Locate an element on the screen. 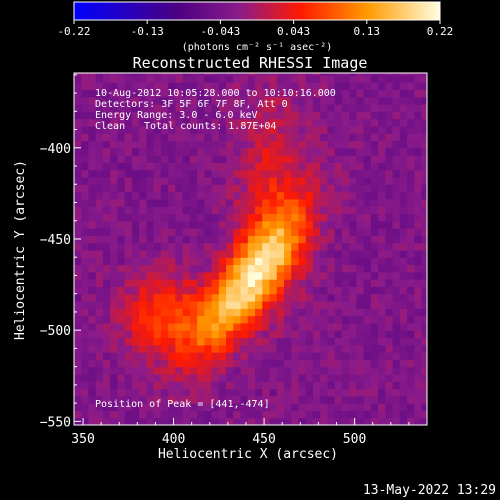 The image size is (500, 500). x-axis-label: Heliocentric X (arcsec) is located at coordinates (248, 454).